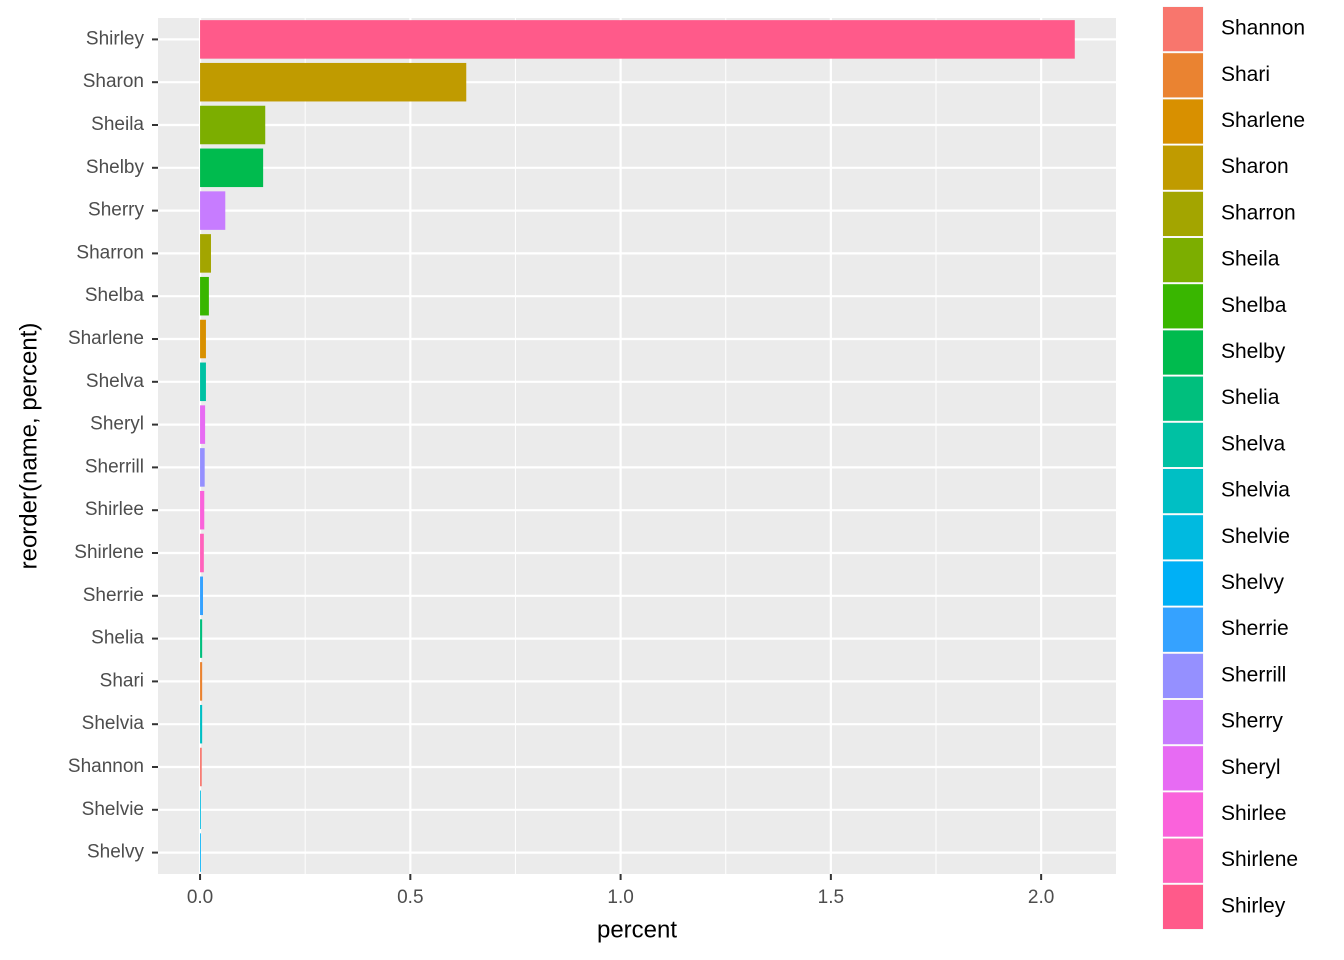 The width and height of the screenshot is (1344, 960). What do you see at coordinates (122, 680) in the screenshot?
I see `y-tick-label: Shari` at bounding box center [122, 680].